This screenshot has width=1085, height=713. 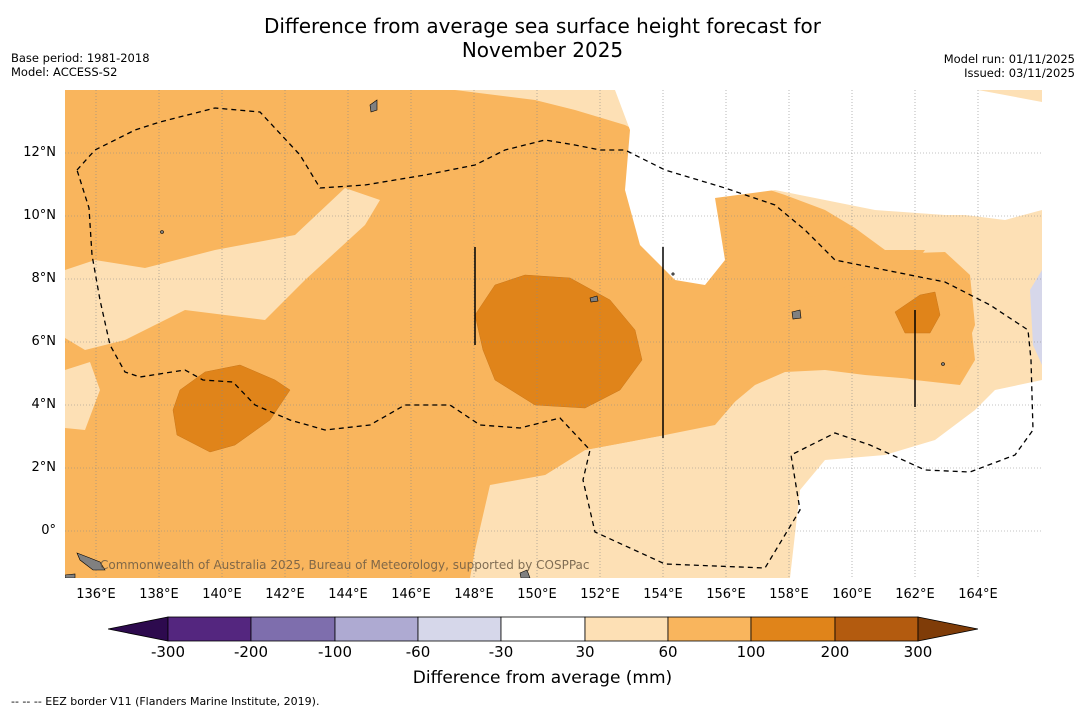 I want to click on colorbar-svg, so click(x=543, y=629).